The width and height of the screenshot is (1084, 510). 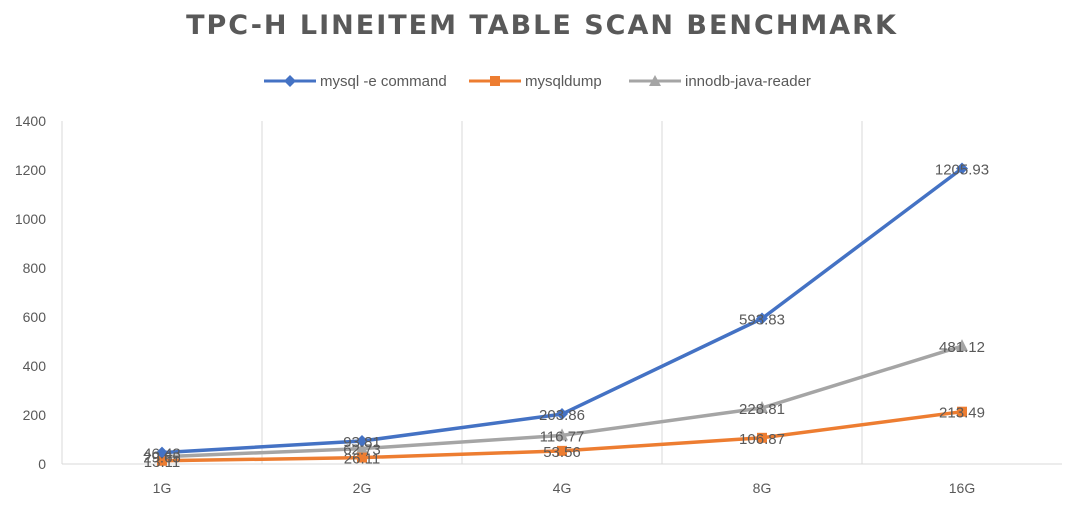 I want to click on data-label: 203.86, so click(x=562, y=415).